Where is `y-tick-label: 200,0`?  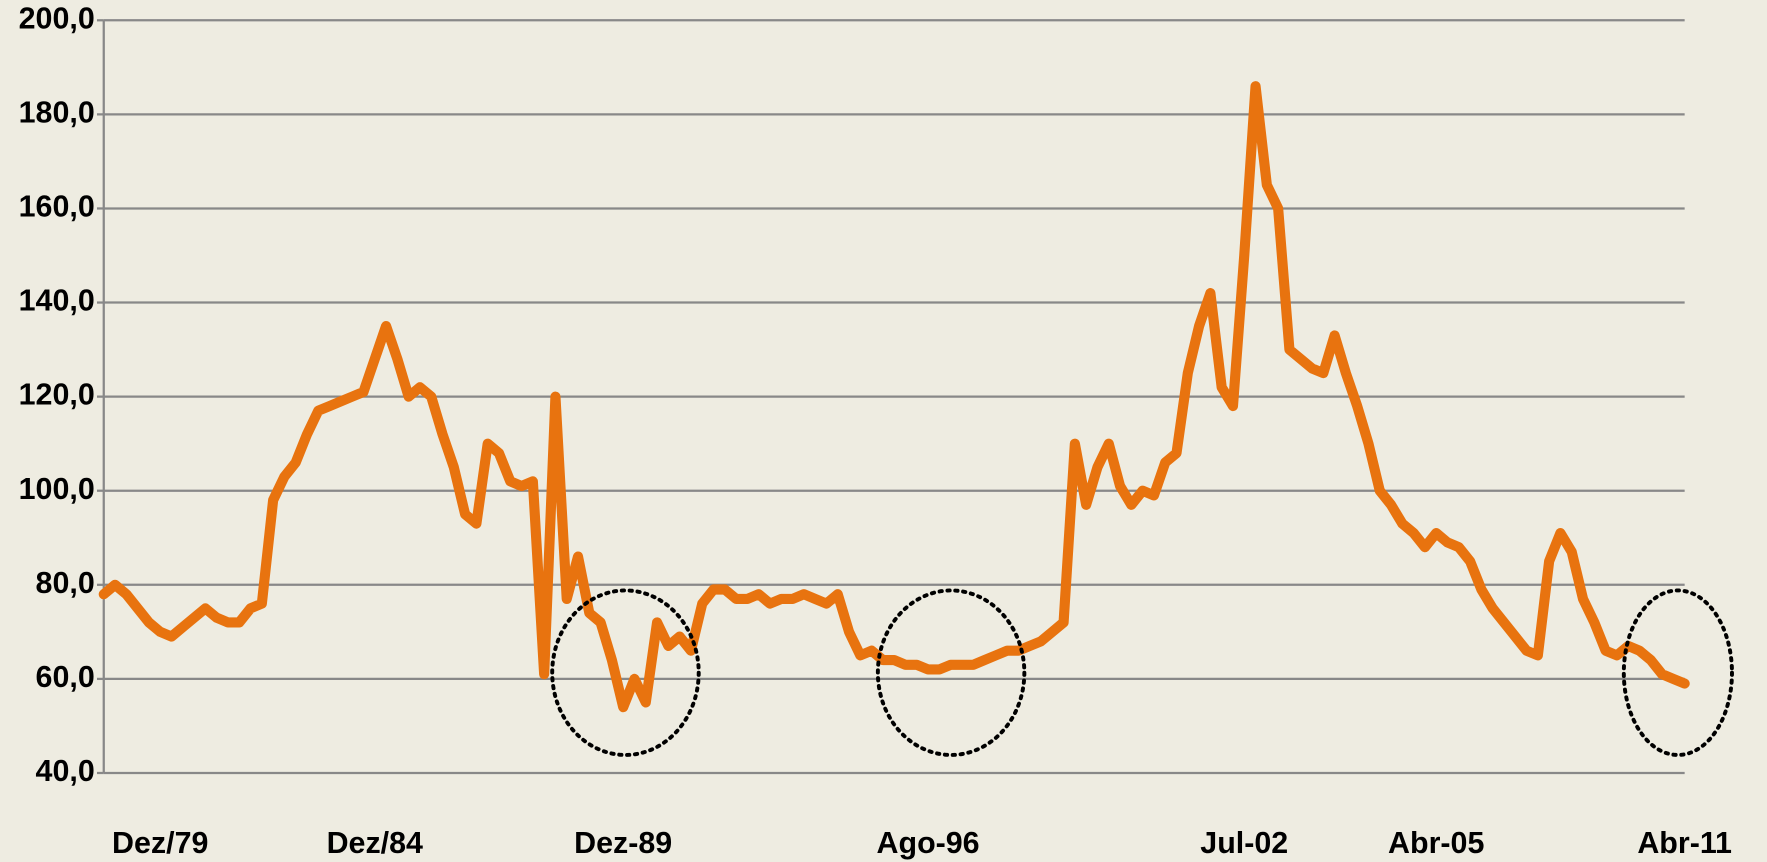 y-tick-label: 200,0 is located at coordinates (57, 18).